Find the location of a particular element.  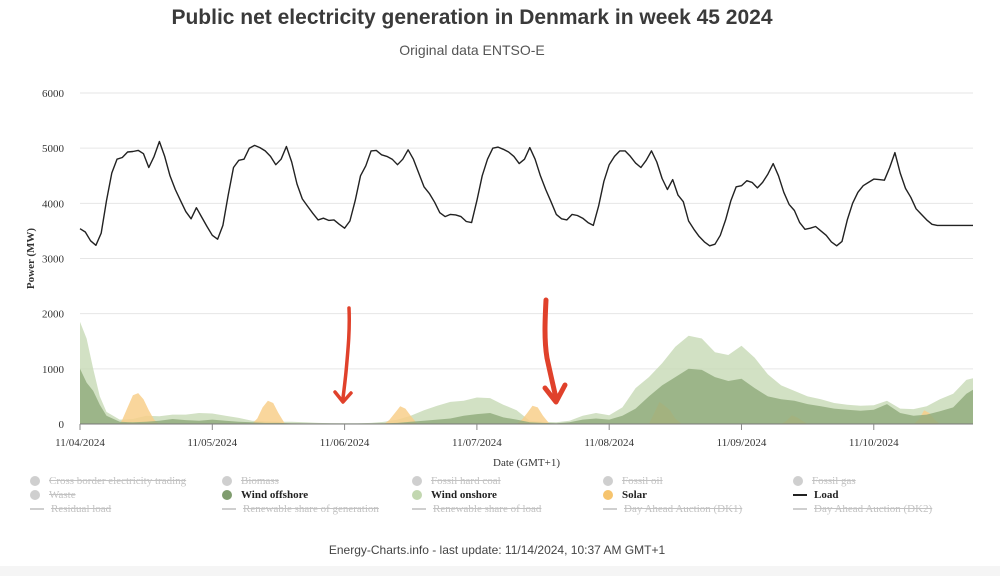

legend-item-load: Load is located at coordinates (815, 495).